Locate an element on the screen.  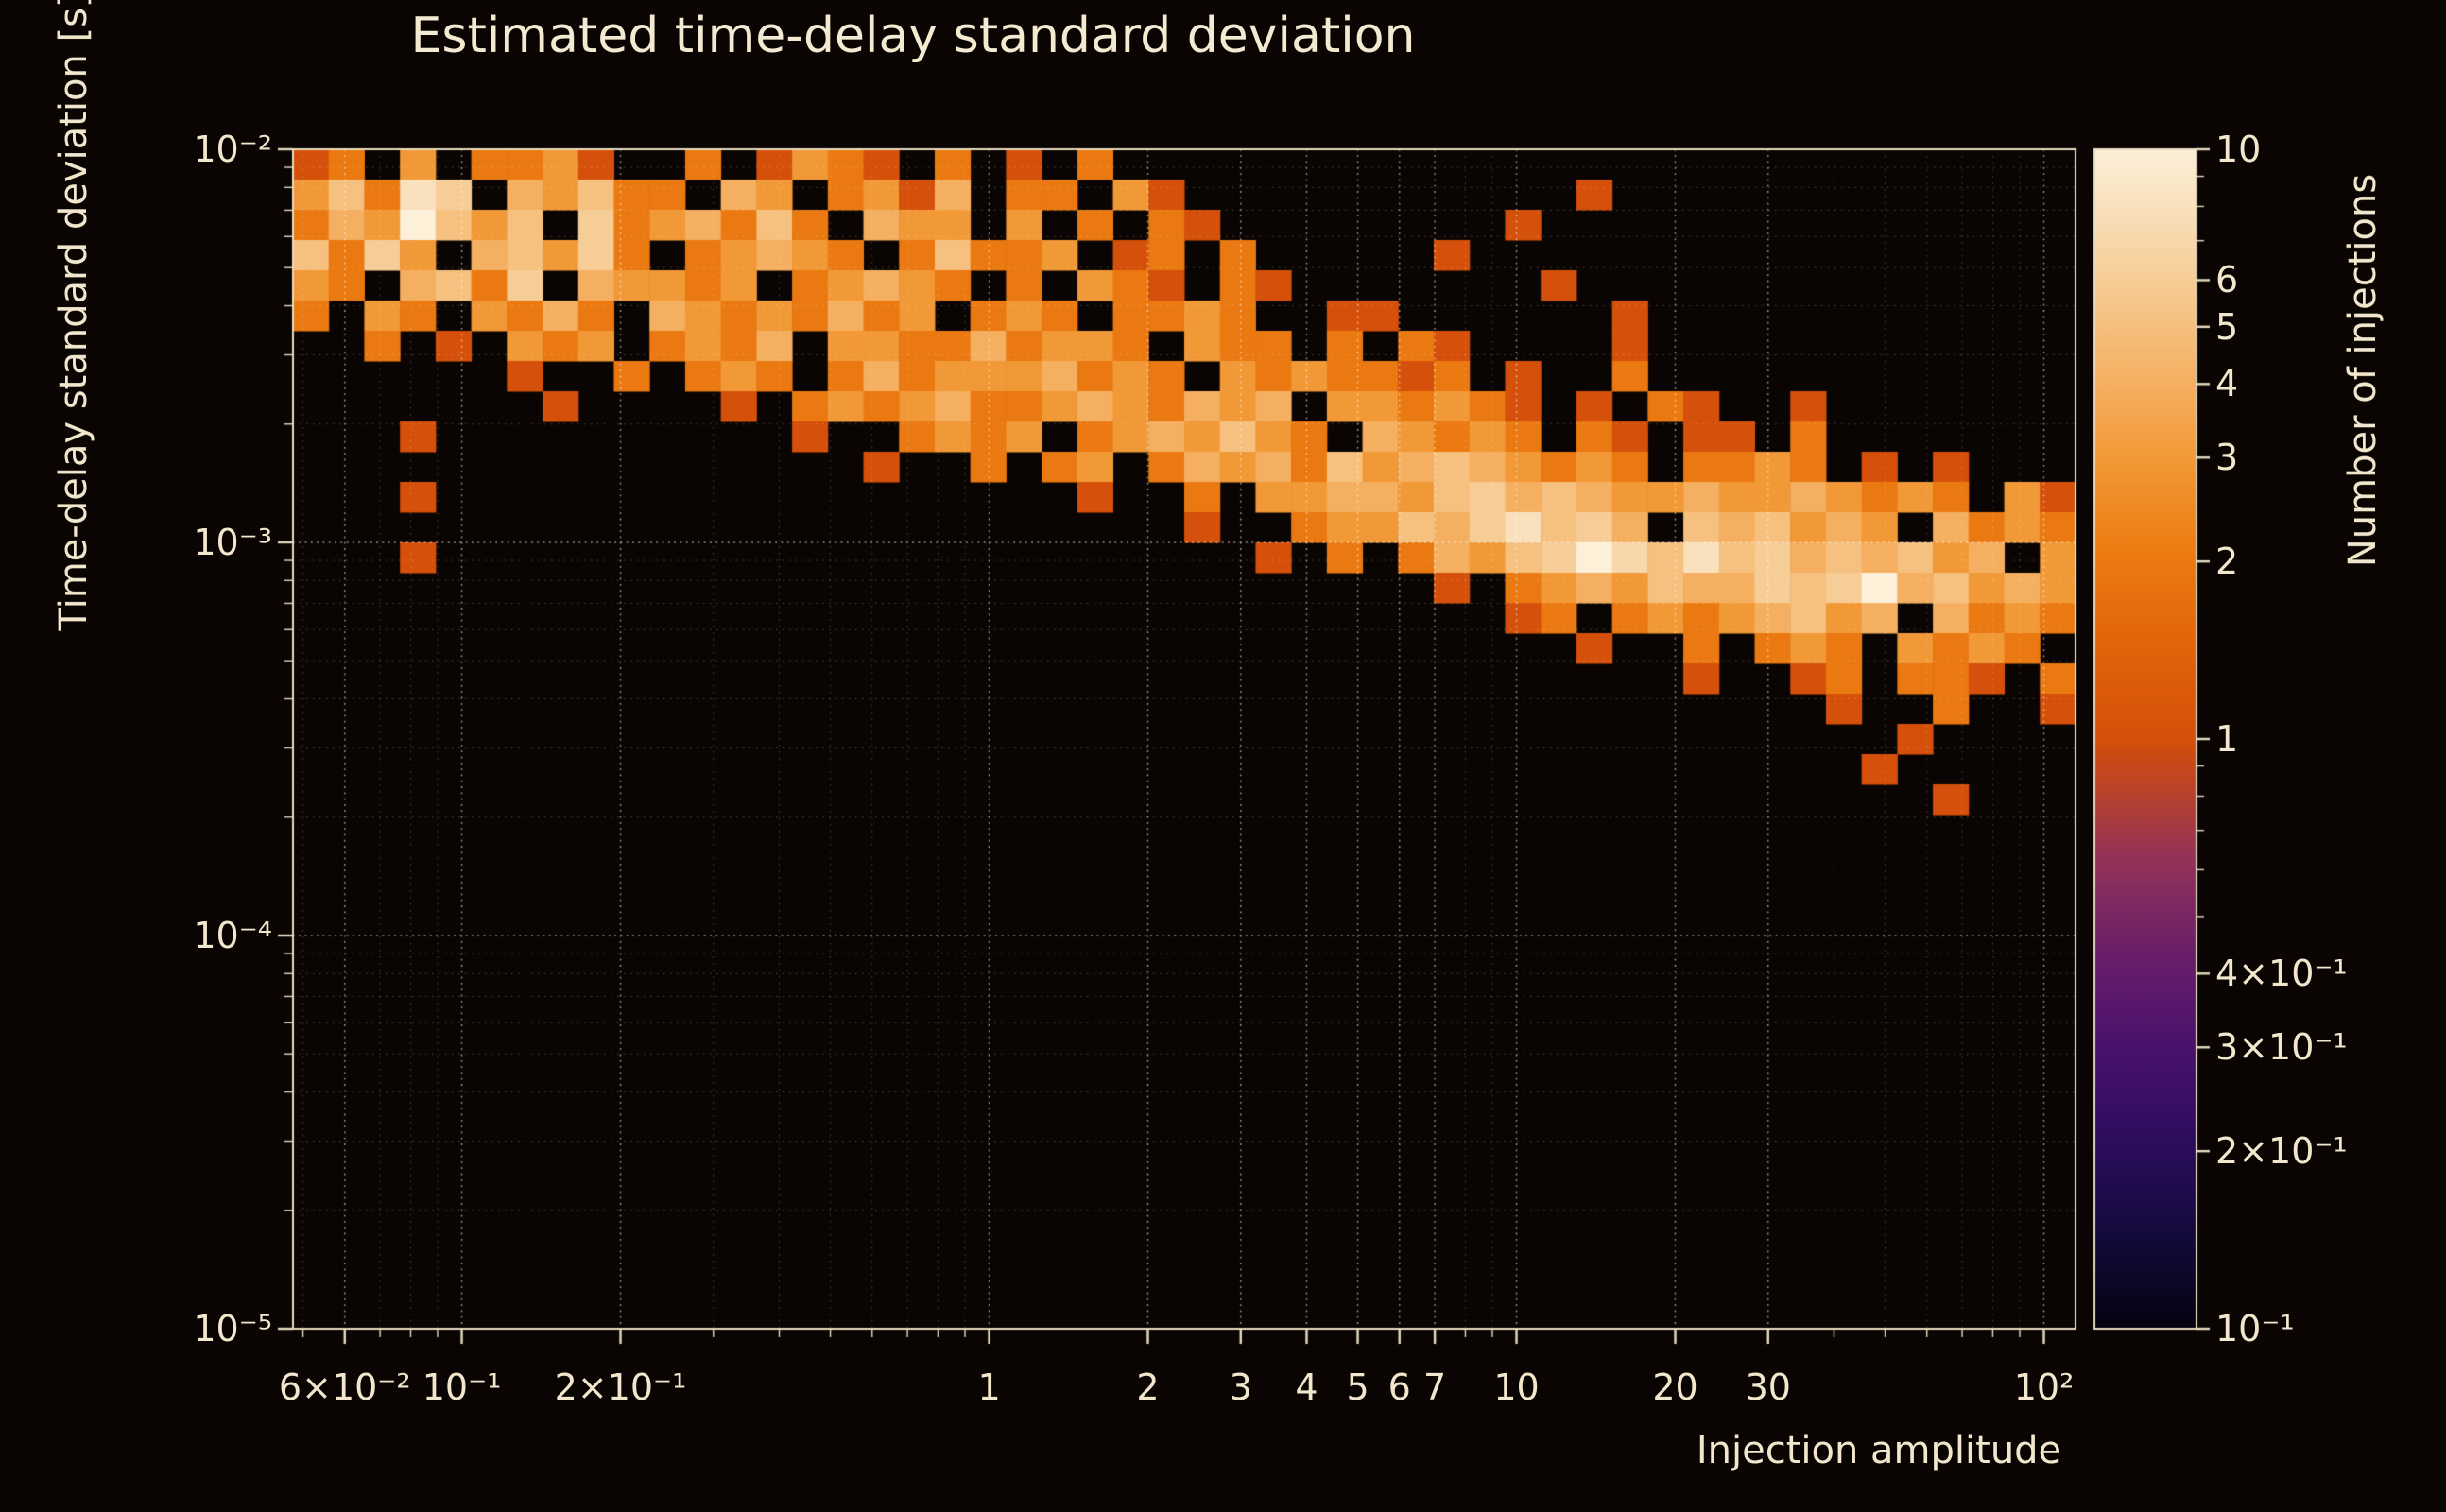
colorbar-tick-label: 5 is located at coordinates (2227, 326).